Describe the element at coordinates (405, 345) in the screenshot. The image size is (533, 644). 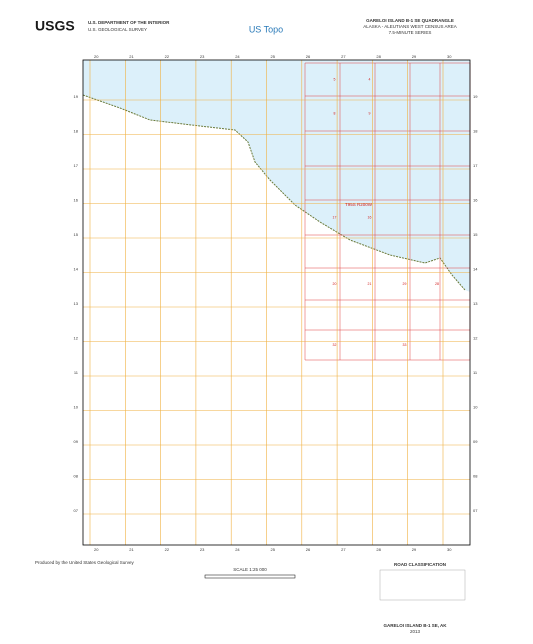
I see `section-number: 33` at that location.